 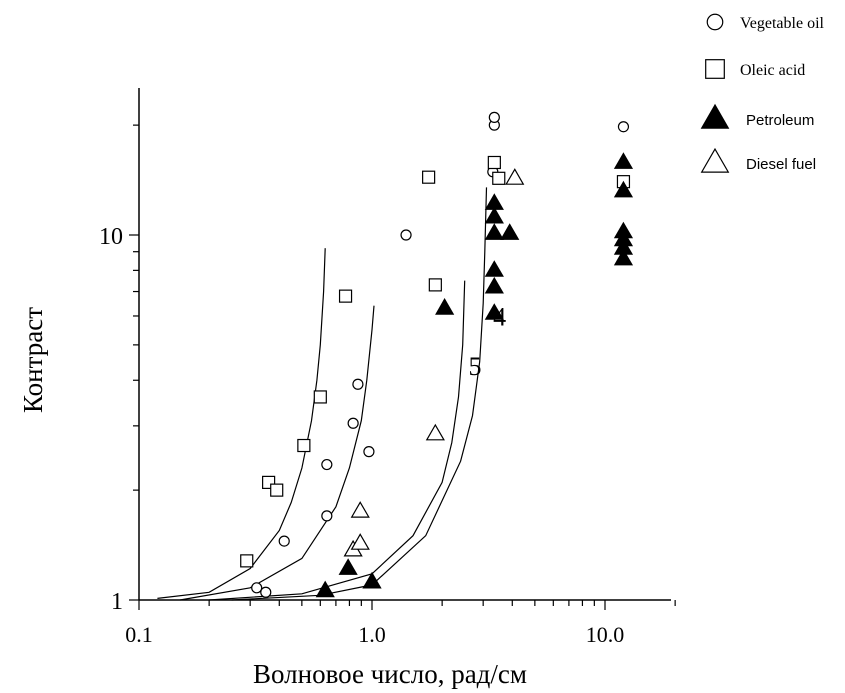 I want to click on legend-label: Vegetable oil, so click(x=782, y=23).